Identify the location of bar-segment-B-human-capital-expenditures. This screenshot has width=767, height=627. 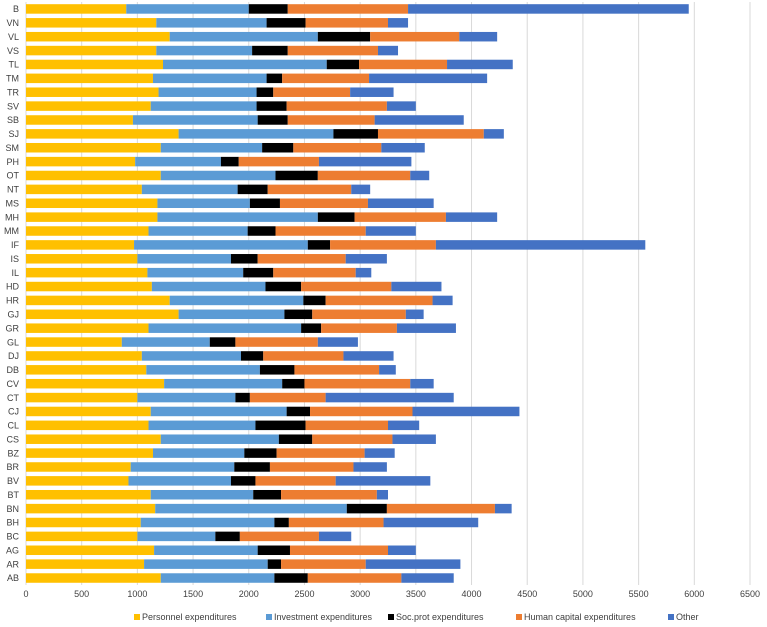
(348, 9).